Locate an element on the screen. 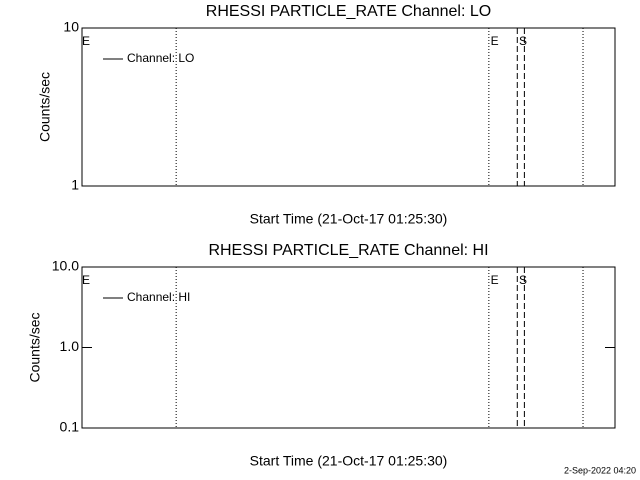 The width and height of the screenshot is (640, 480). chart-title: RHESSI PARTICLE_RATE Channel: HI is located at coordinates (348, 250).